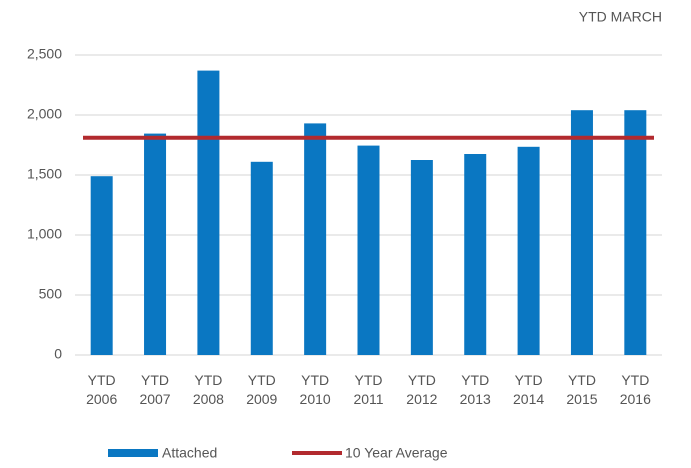  Describe the element at coordinates (101, 389) in the screenshot. I see `x-tick-label: YTD 2006` at that location.